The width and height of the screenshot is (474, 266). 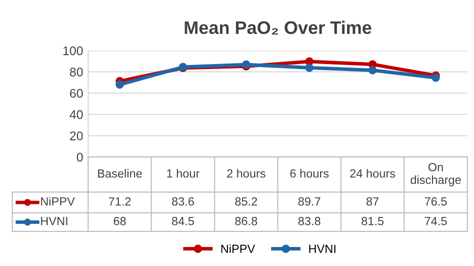 I want to click on text: HVNI, so click(x=322, y=248).